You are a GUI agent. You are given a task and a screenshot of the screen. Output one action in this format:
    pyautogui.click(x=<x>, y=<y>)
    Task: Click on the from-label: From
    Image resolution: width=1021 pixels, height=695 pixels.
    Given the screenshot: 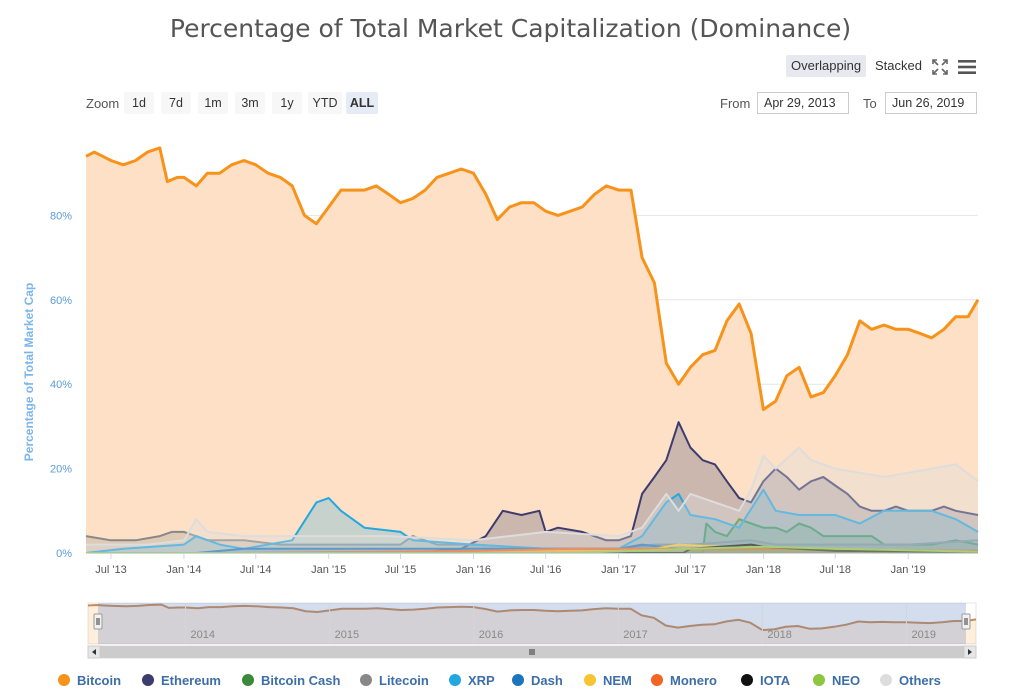 What is the action you would take?
    pyautogui.click(x=735, y=103)
    